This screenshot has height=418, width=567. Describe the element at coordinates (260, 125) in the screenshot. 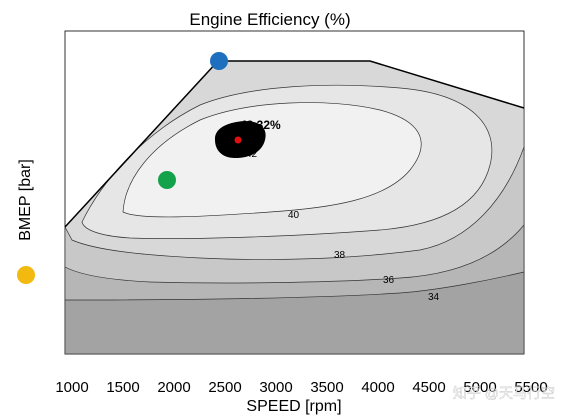

I see `peak-label: 43.32%` at that location.